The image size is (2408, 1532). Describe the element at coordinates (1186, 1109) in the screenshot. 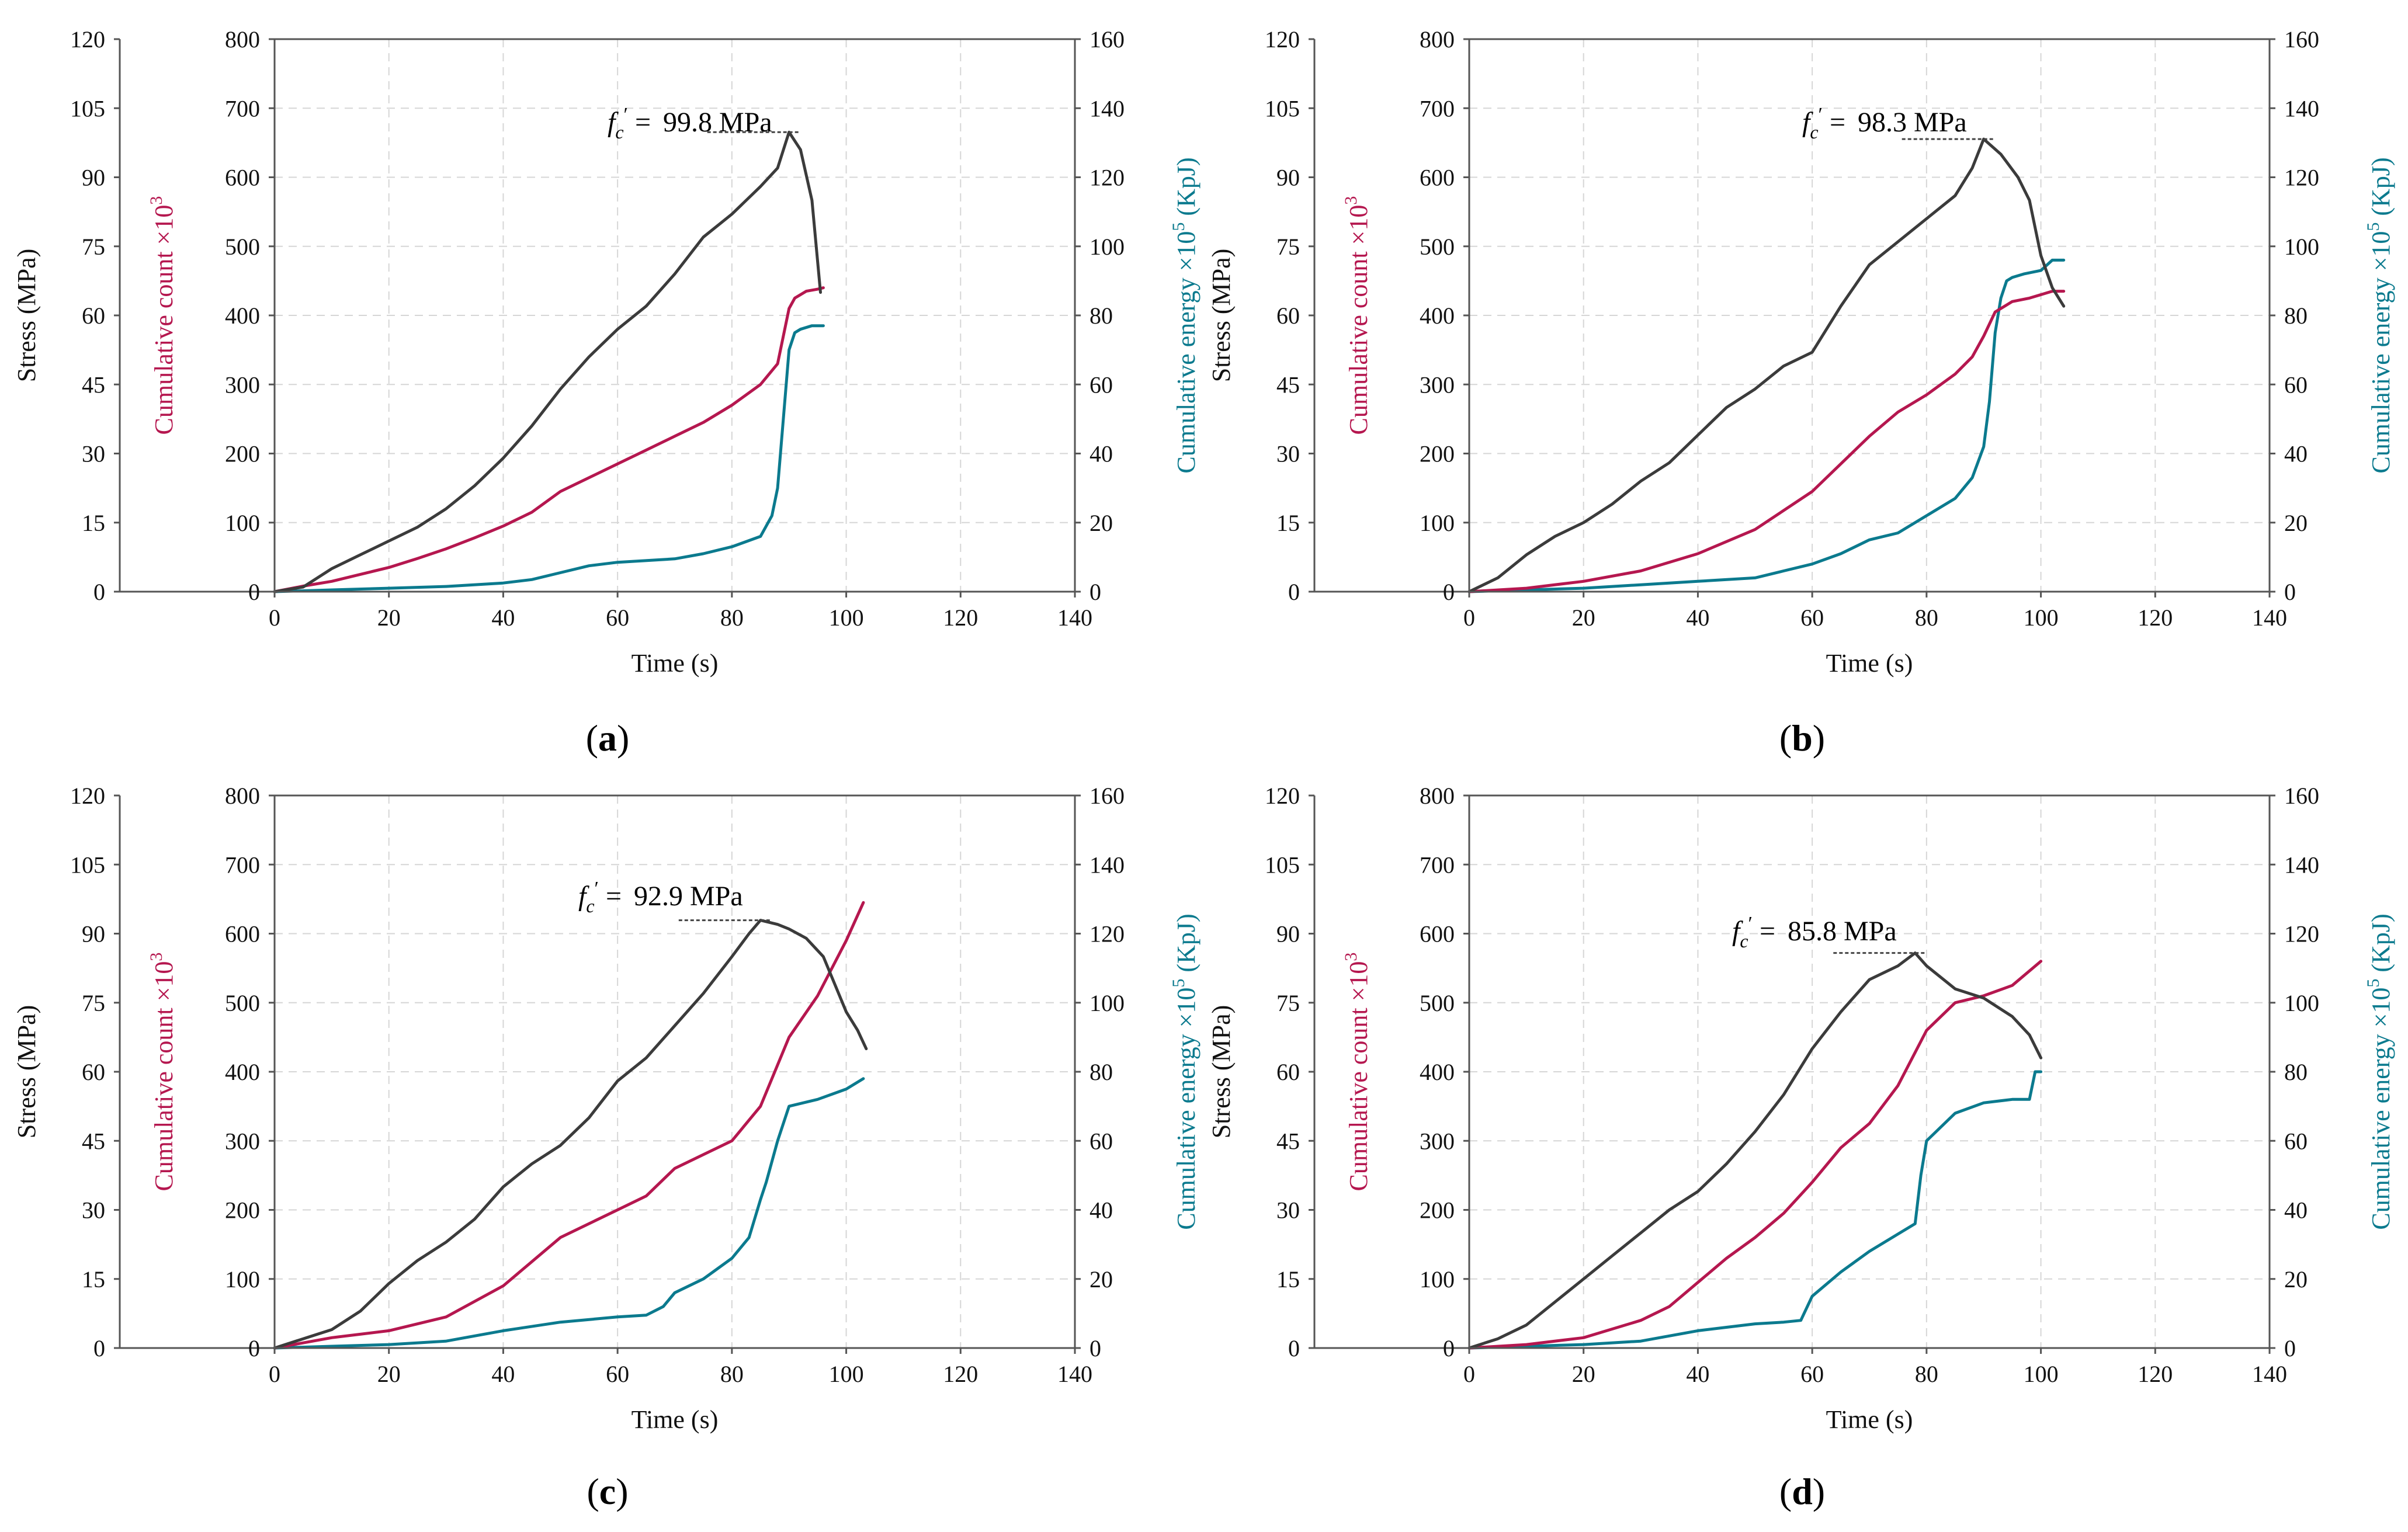

I see `energy-axis-label-text: Cumulative energy ×10` at that location.